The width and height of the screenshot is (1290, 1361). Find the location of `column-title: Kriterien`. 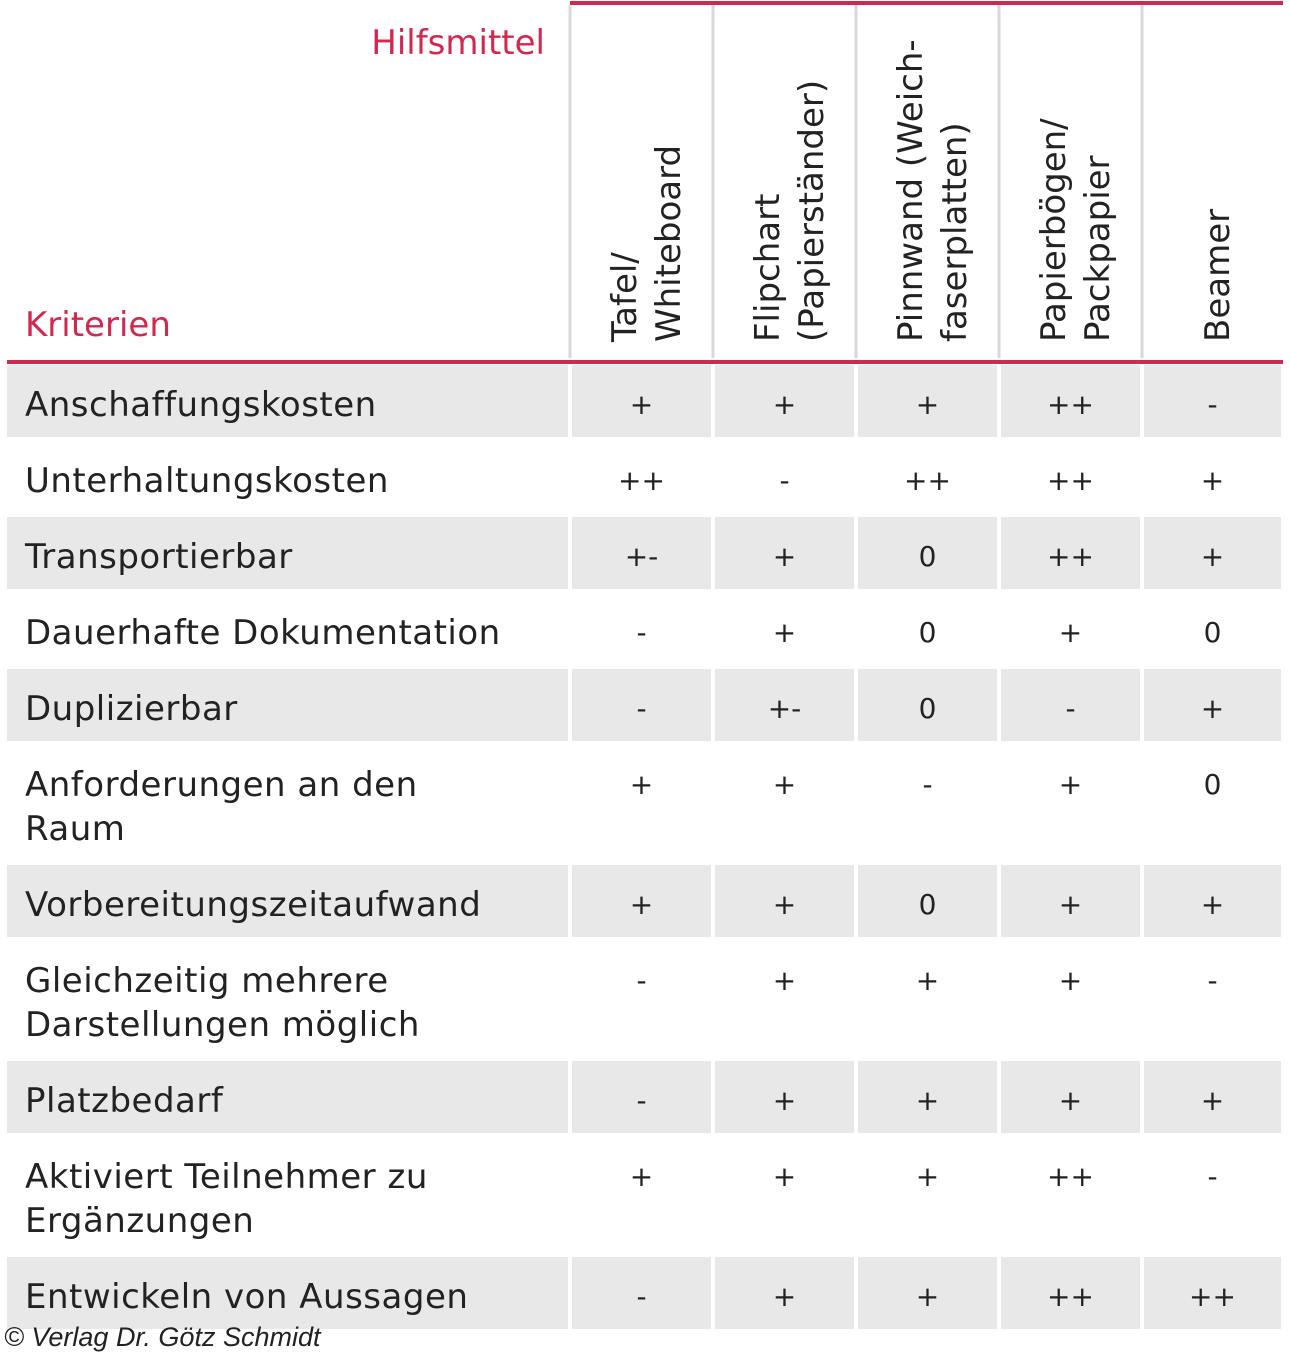

column-title: Kriterien is located at coordinates (98, 325).